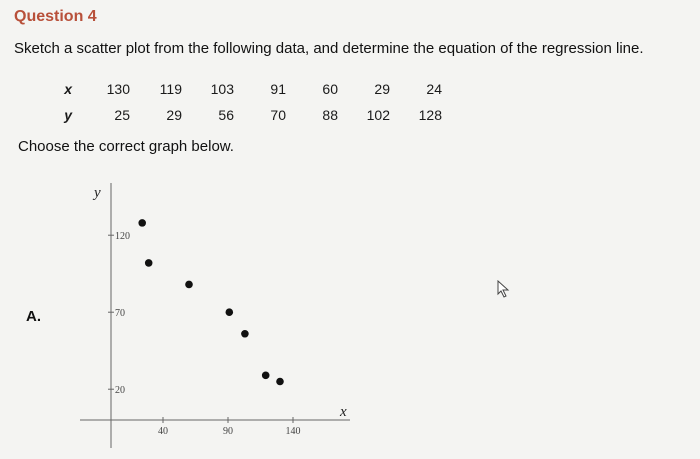  What do you see at coordinates (330, 115) in the screenshot?
I see `y-value: 88` at bounding box center [330, 115].